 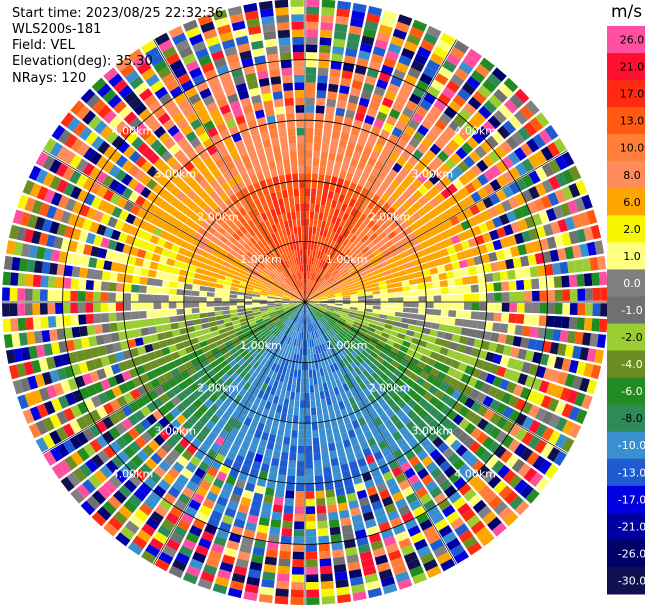 I want to click on range-ring-label: 3.00km, so click(x=433, y=173).